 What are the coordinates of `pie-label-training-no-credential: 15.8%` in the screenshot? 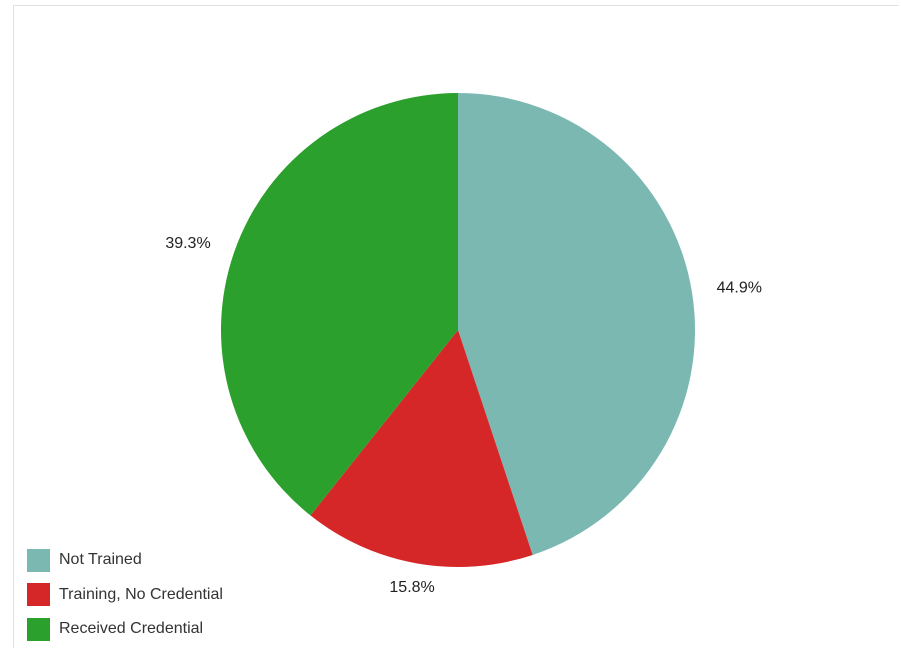 It's located at (411, 587).